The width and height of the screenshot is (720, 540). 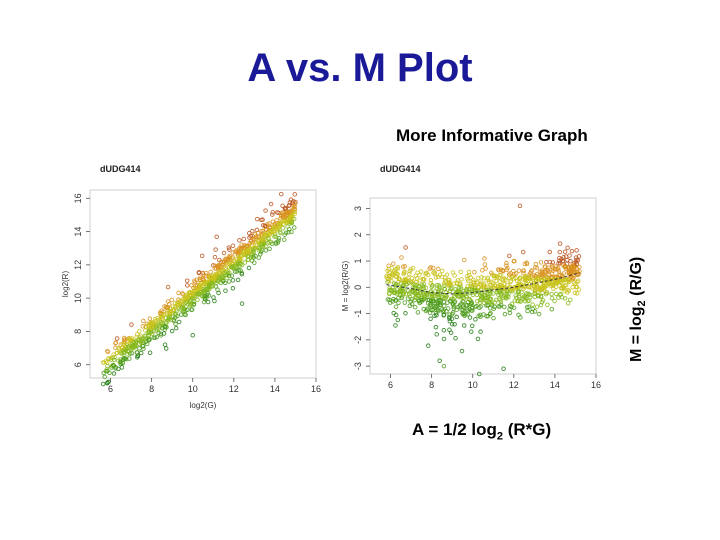 I want to click on x-tick-label: 16, so click(x=596, y=385).